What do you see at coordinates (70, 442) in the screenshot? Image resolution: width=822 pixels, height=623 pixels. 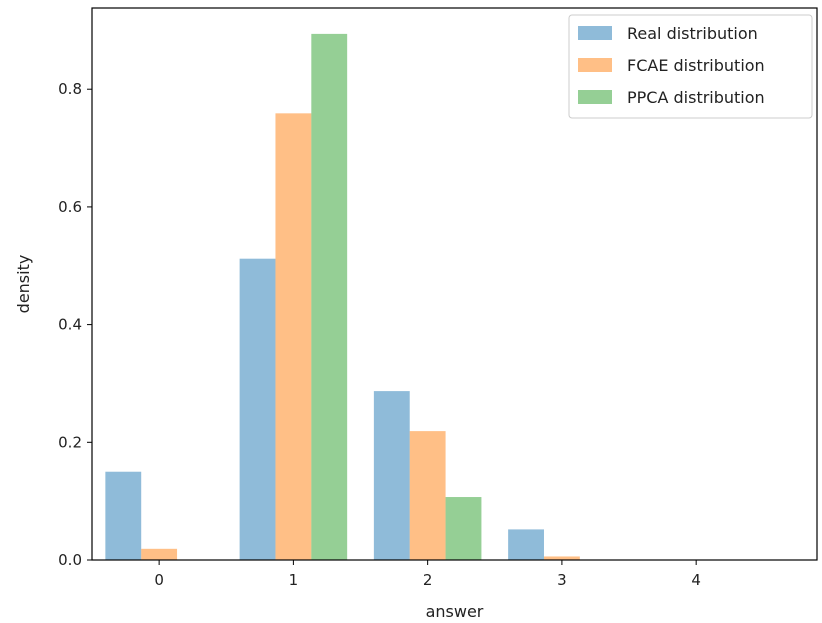 I see `y-tick-label: 0.2` at bounding box center [70, 442].